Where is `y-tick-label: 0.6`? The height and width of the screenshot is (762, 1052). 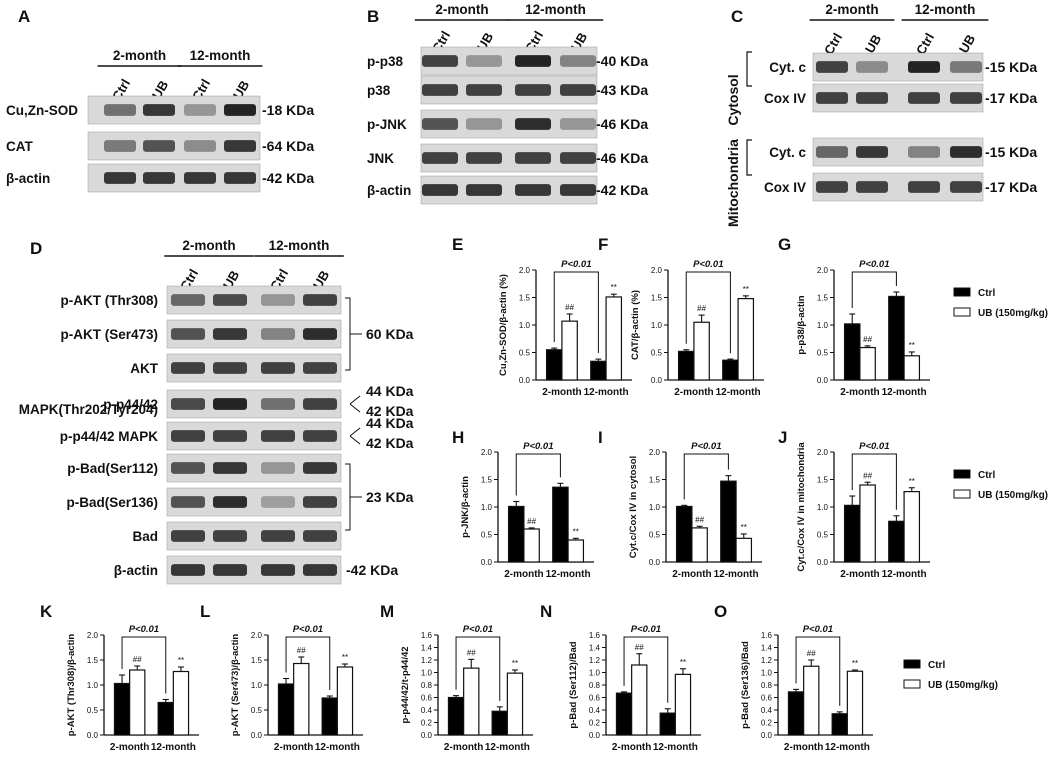 y-tick-label: 0.6 is located at coordinates (595, 698).